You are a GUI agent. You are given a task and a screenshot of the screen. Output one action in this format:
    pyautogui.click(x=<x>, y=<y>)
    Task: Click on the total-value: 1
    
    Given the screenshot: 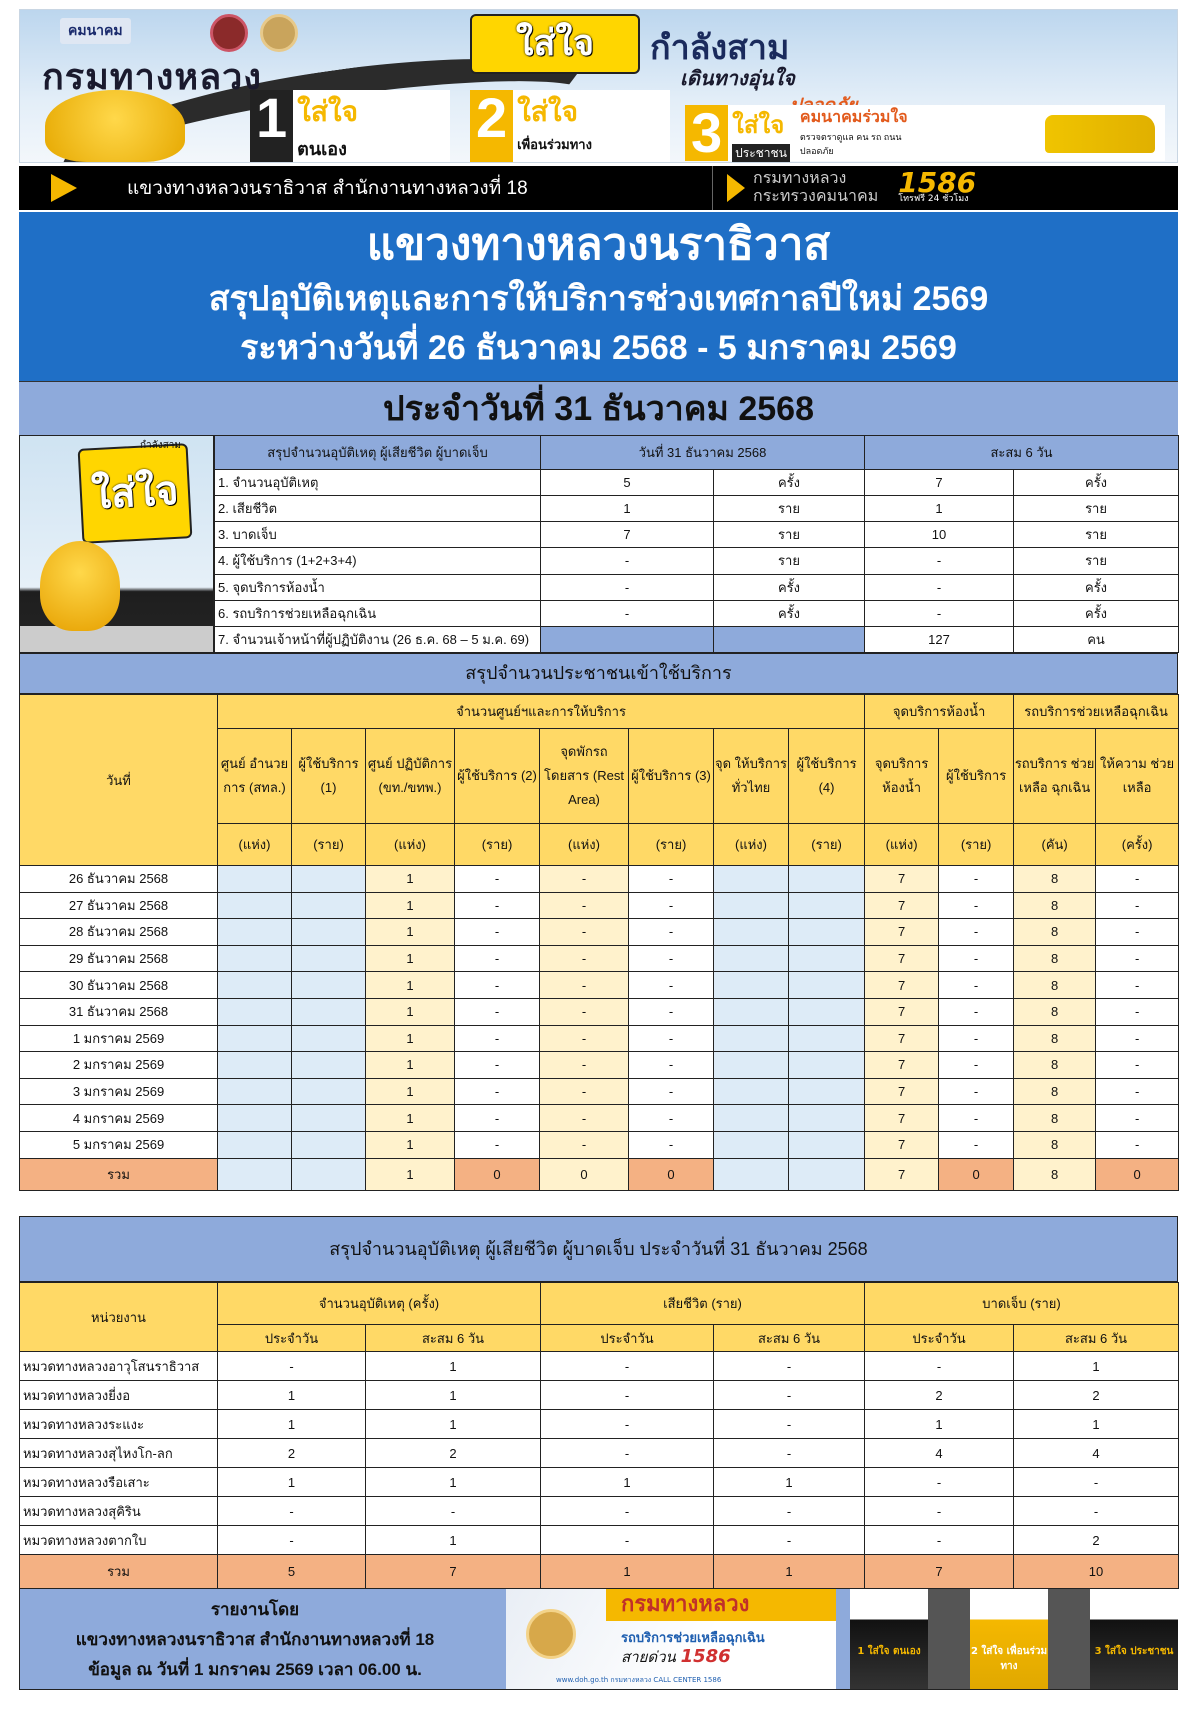 What is the action you would take?
    pyautogui.click(x=627, y=1571)
    